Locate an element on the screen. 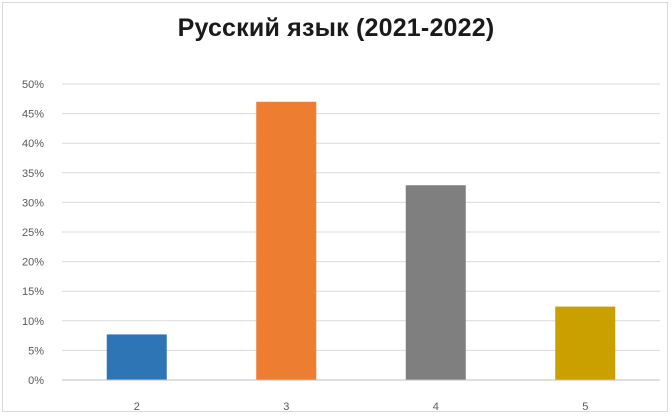 The height and width of the screenshot is (416, 672). y-tick-label: 0% is located at coordinates (36, 381).